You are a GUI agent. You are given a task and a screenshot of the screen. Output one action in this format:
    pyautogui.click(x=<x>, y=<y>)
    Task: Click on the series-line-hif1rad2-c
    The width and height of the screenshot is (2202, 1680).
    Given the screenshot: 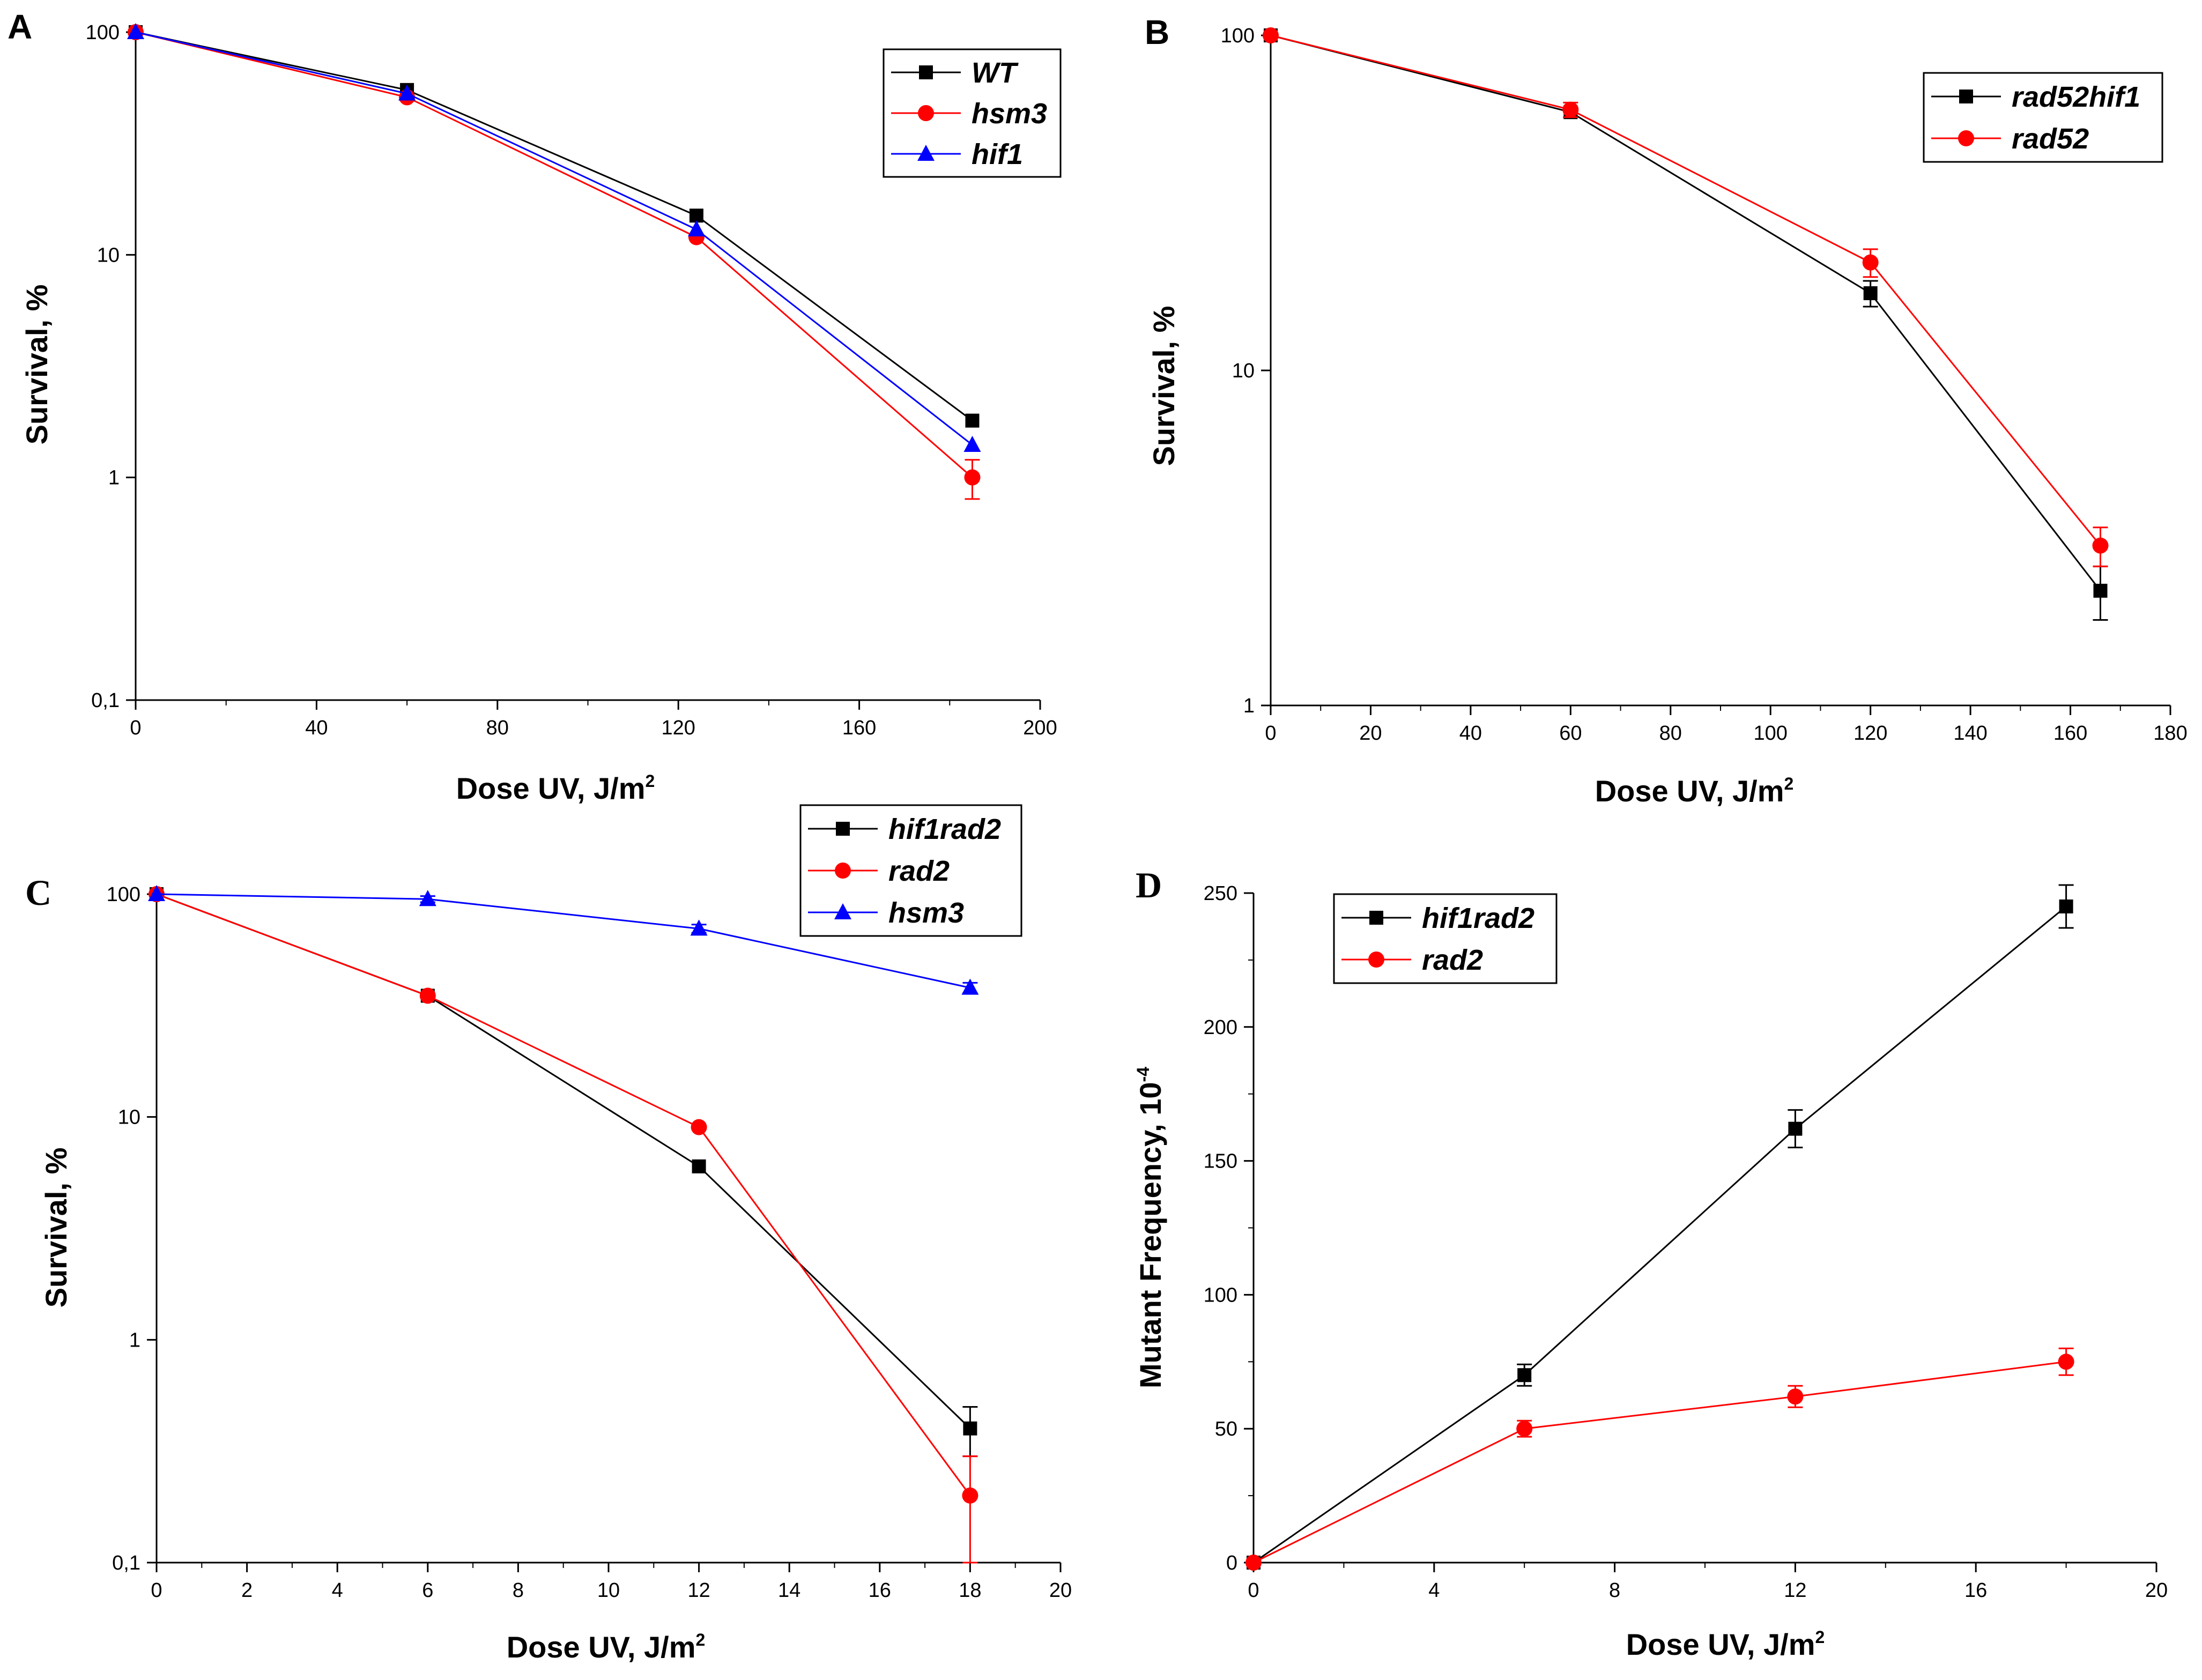 What is the action you would take?
    pyautogui.click(x=563, y=1161)
    